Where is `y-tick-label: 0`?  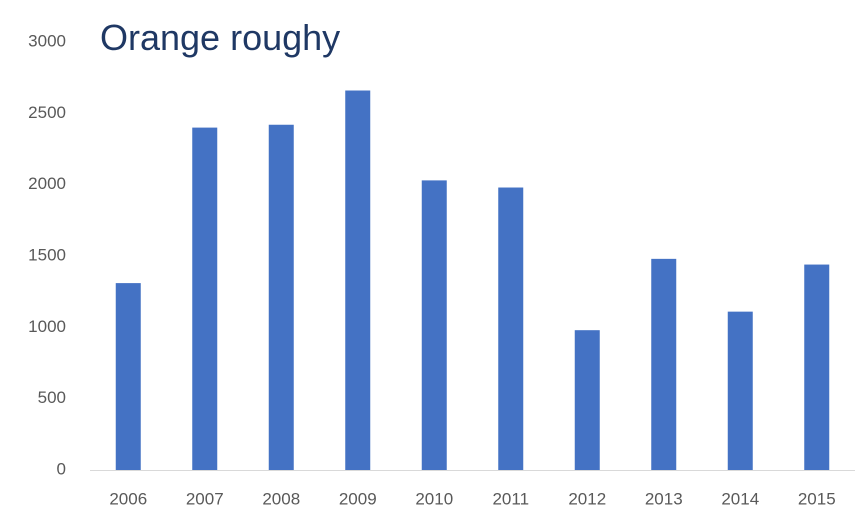
y-tick-label: 0 is located at coordinates (61, 468).